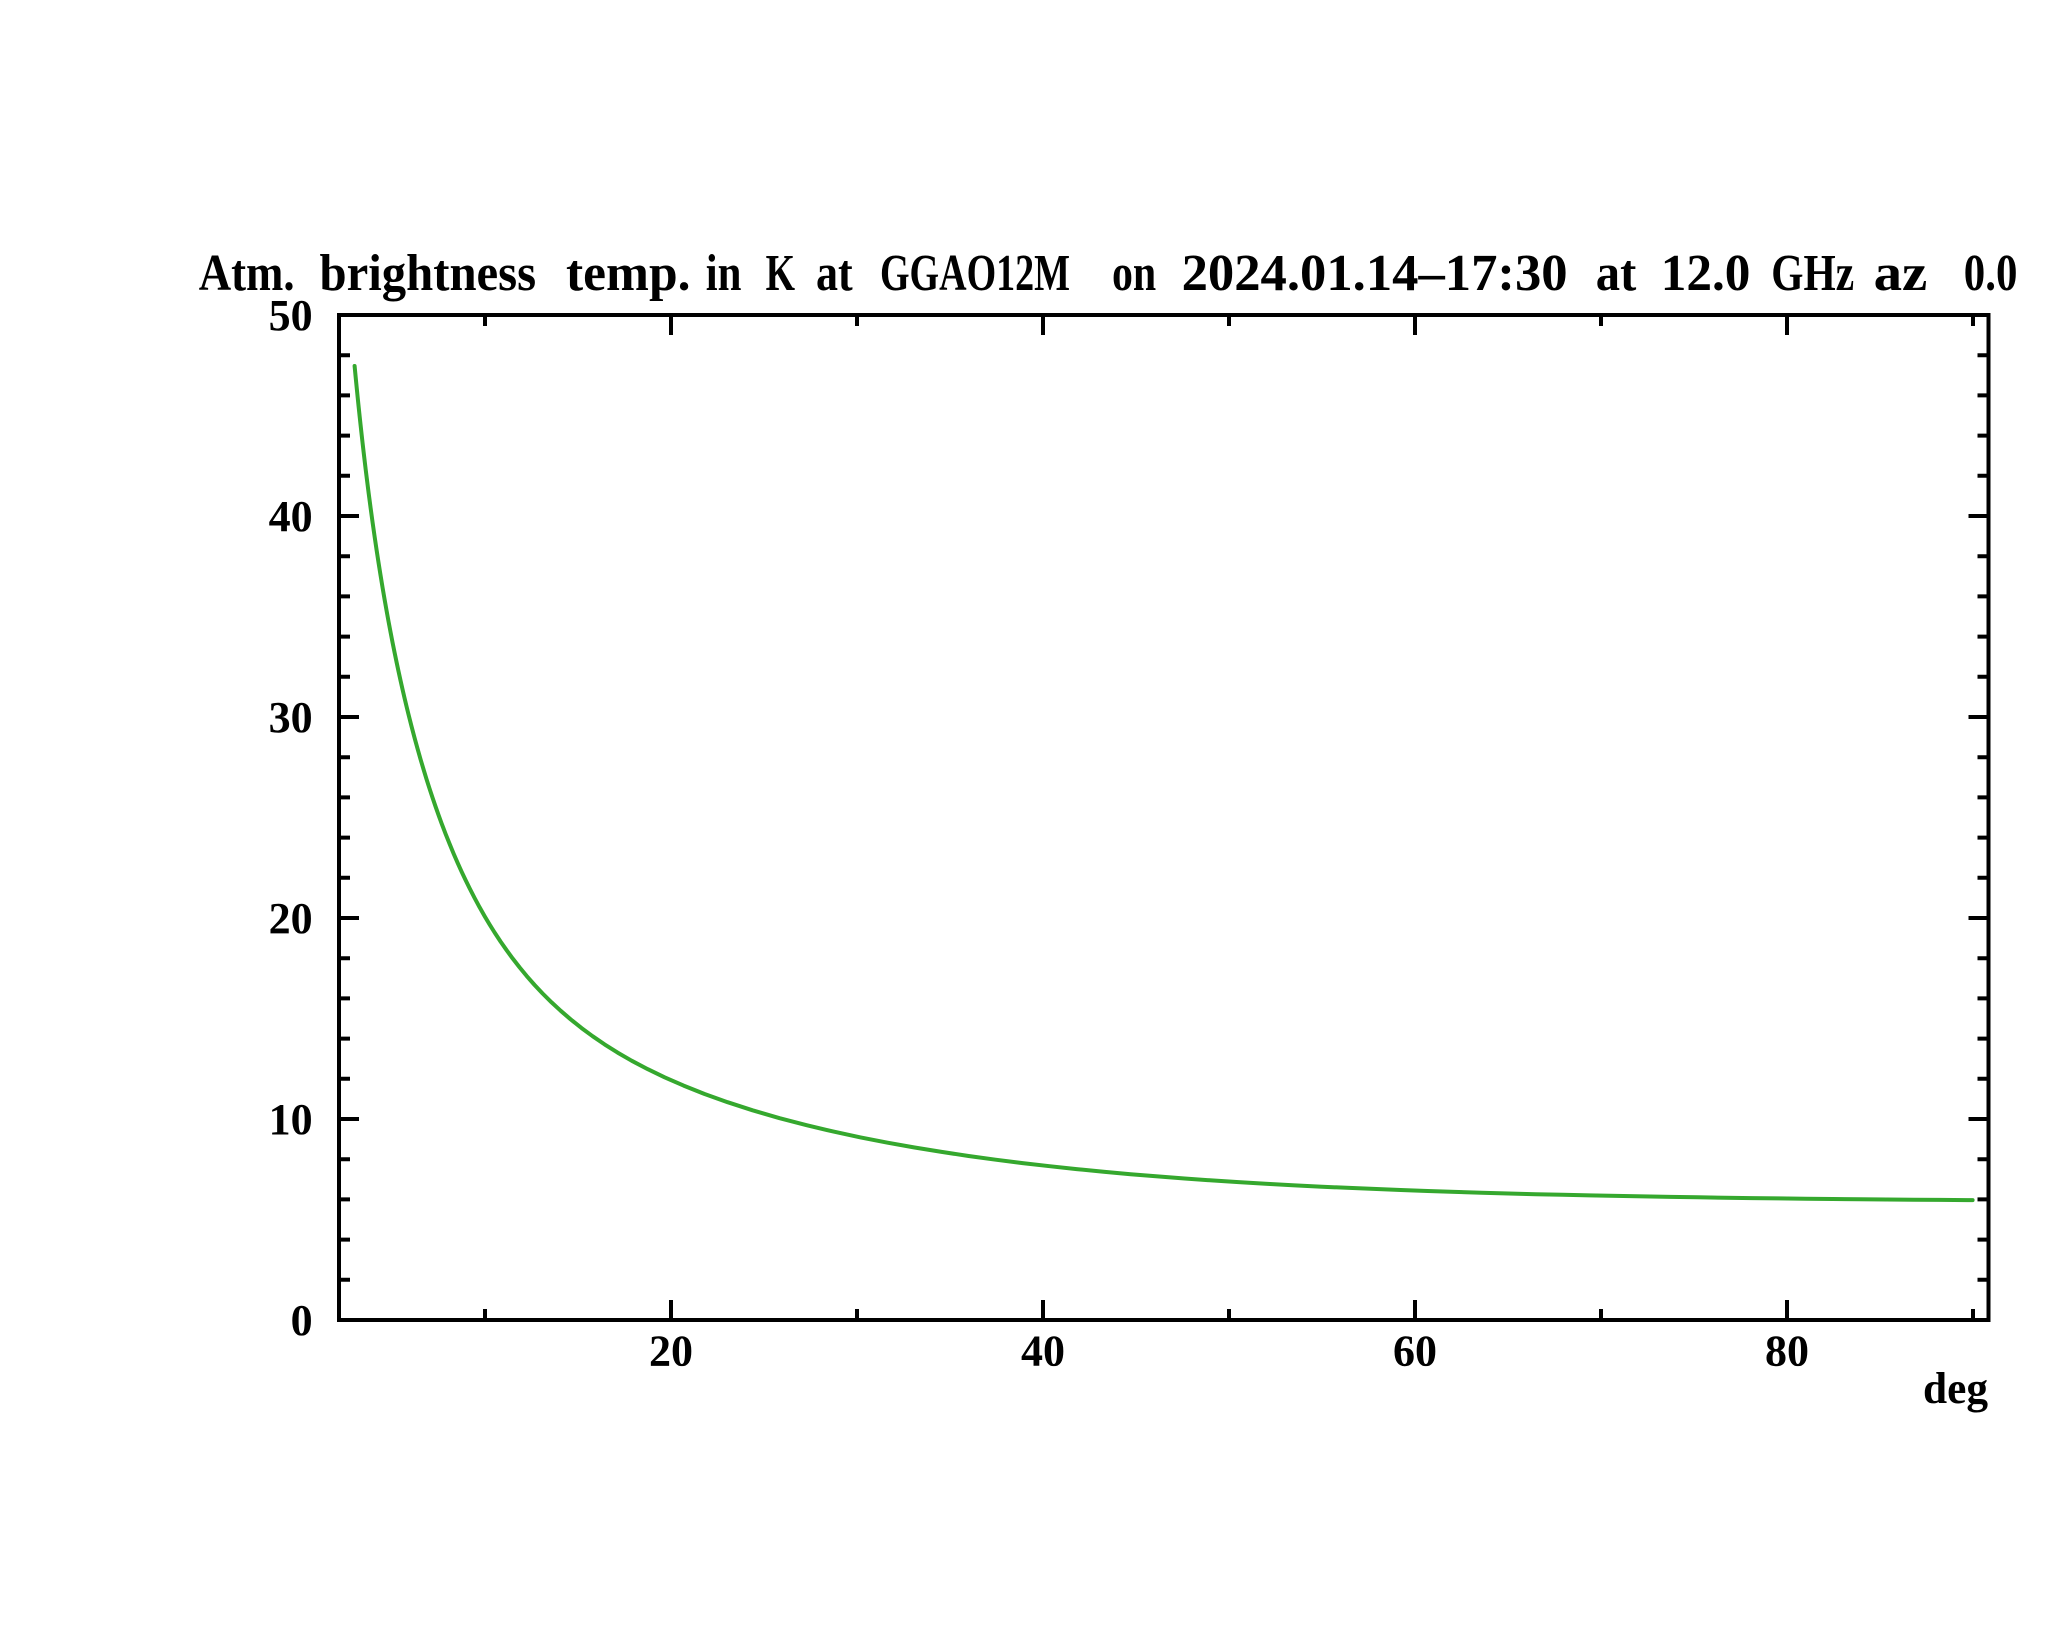 This screenshot has height=1635, width=2048. Describe the element at coordinates (291, 717) in the screenshot. I see `svg-text: 30` at that location.